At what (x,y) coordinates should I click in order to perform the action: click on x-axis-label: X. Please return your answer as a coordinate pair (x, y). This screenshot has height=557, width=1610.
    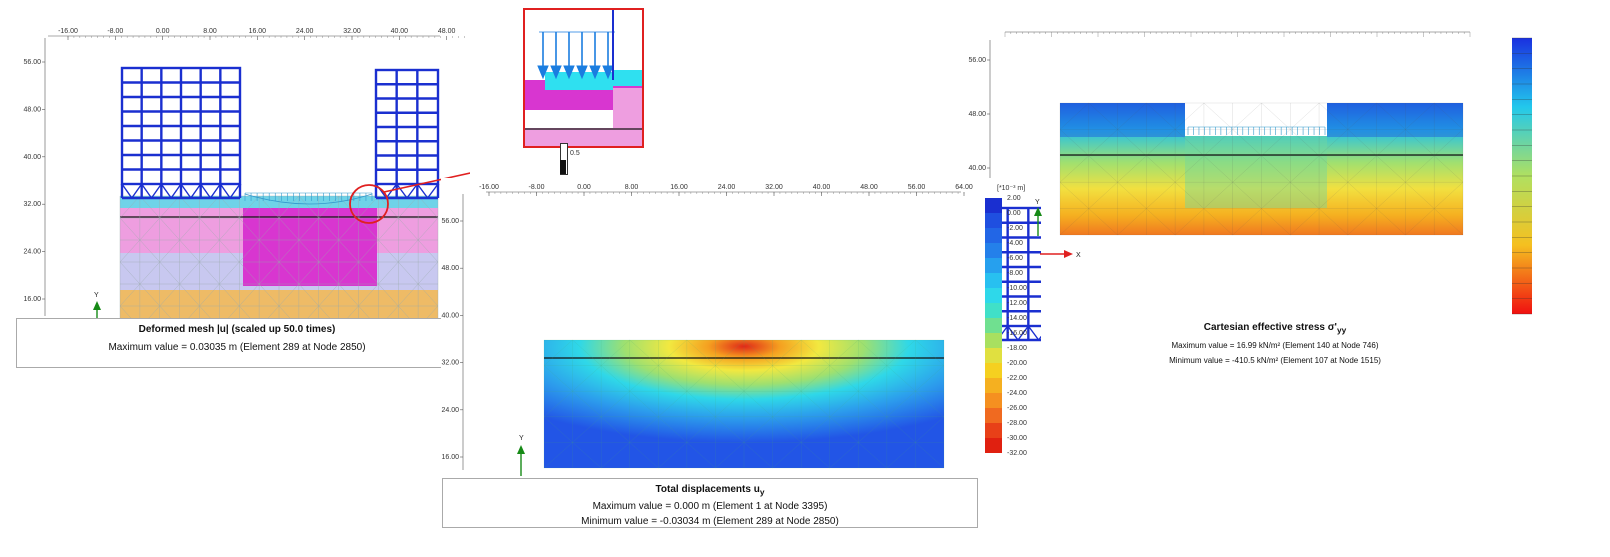
    Looking at the image, I should click on (1078, 255).